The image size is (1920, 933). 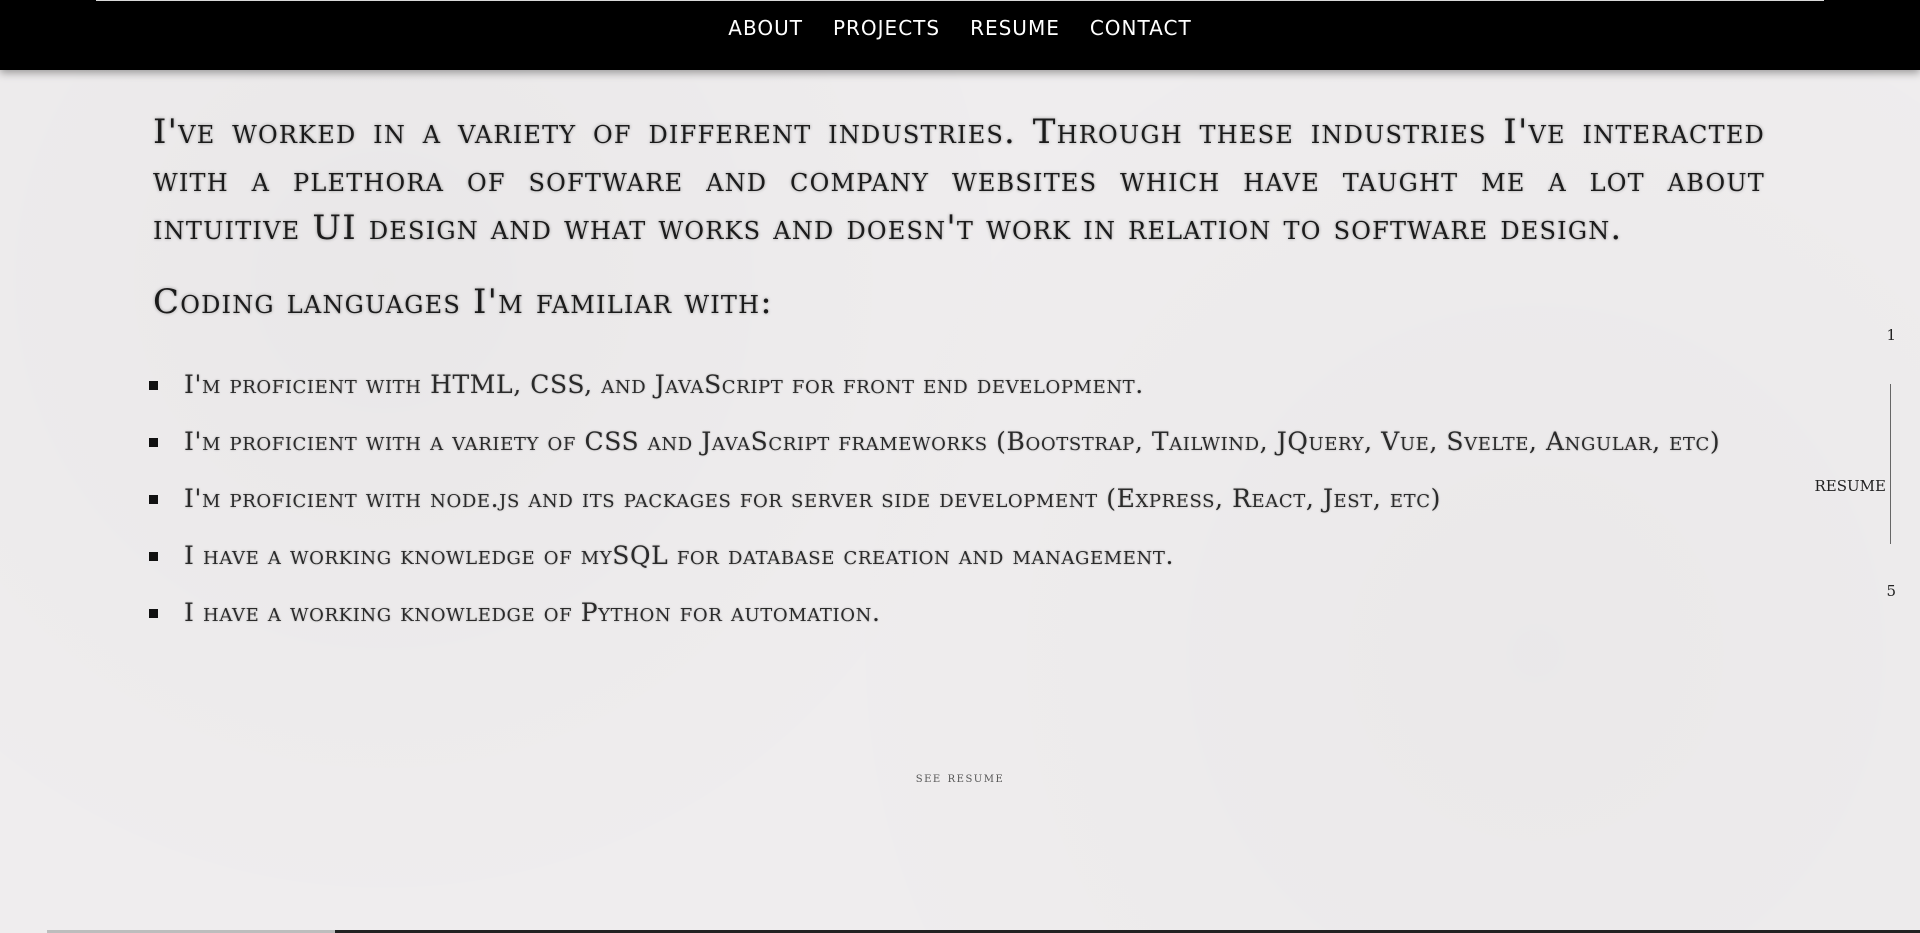 I want to click on navbar-top-divider, so click(x=960, y=0).